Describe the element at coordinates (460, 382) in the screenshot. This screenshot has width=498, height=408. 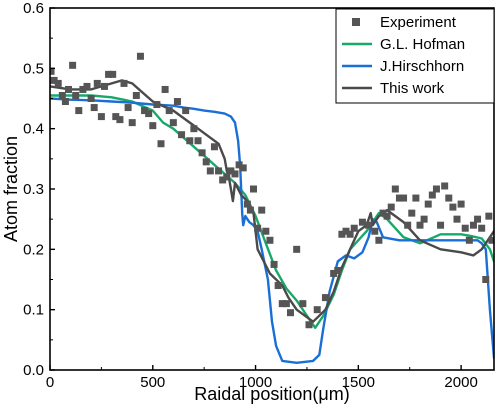
I see `x-tick-label: 2000` at that location.